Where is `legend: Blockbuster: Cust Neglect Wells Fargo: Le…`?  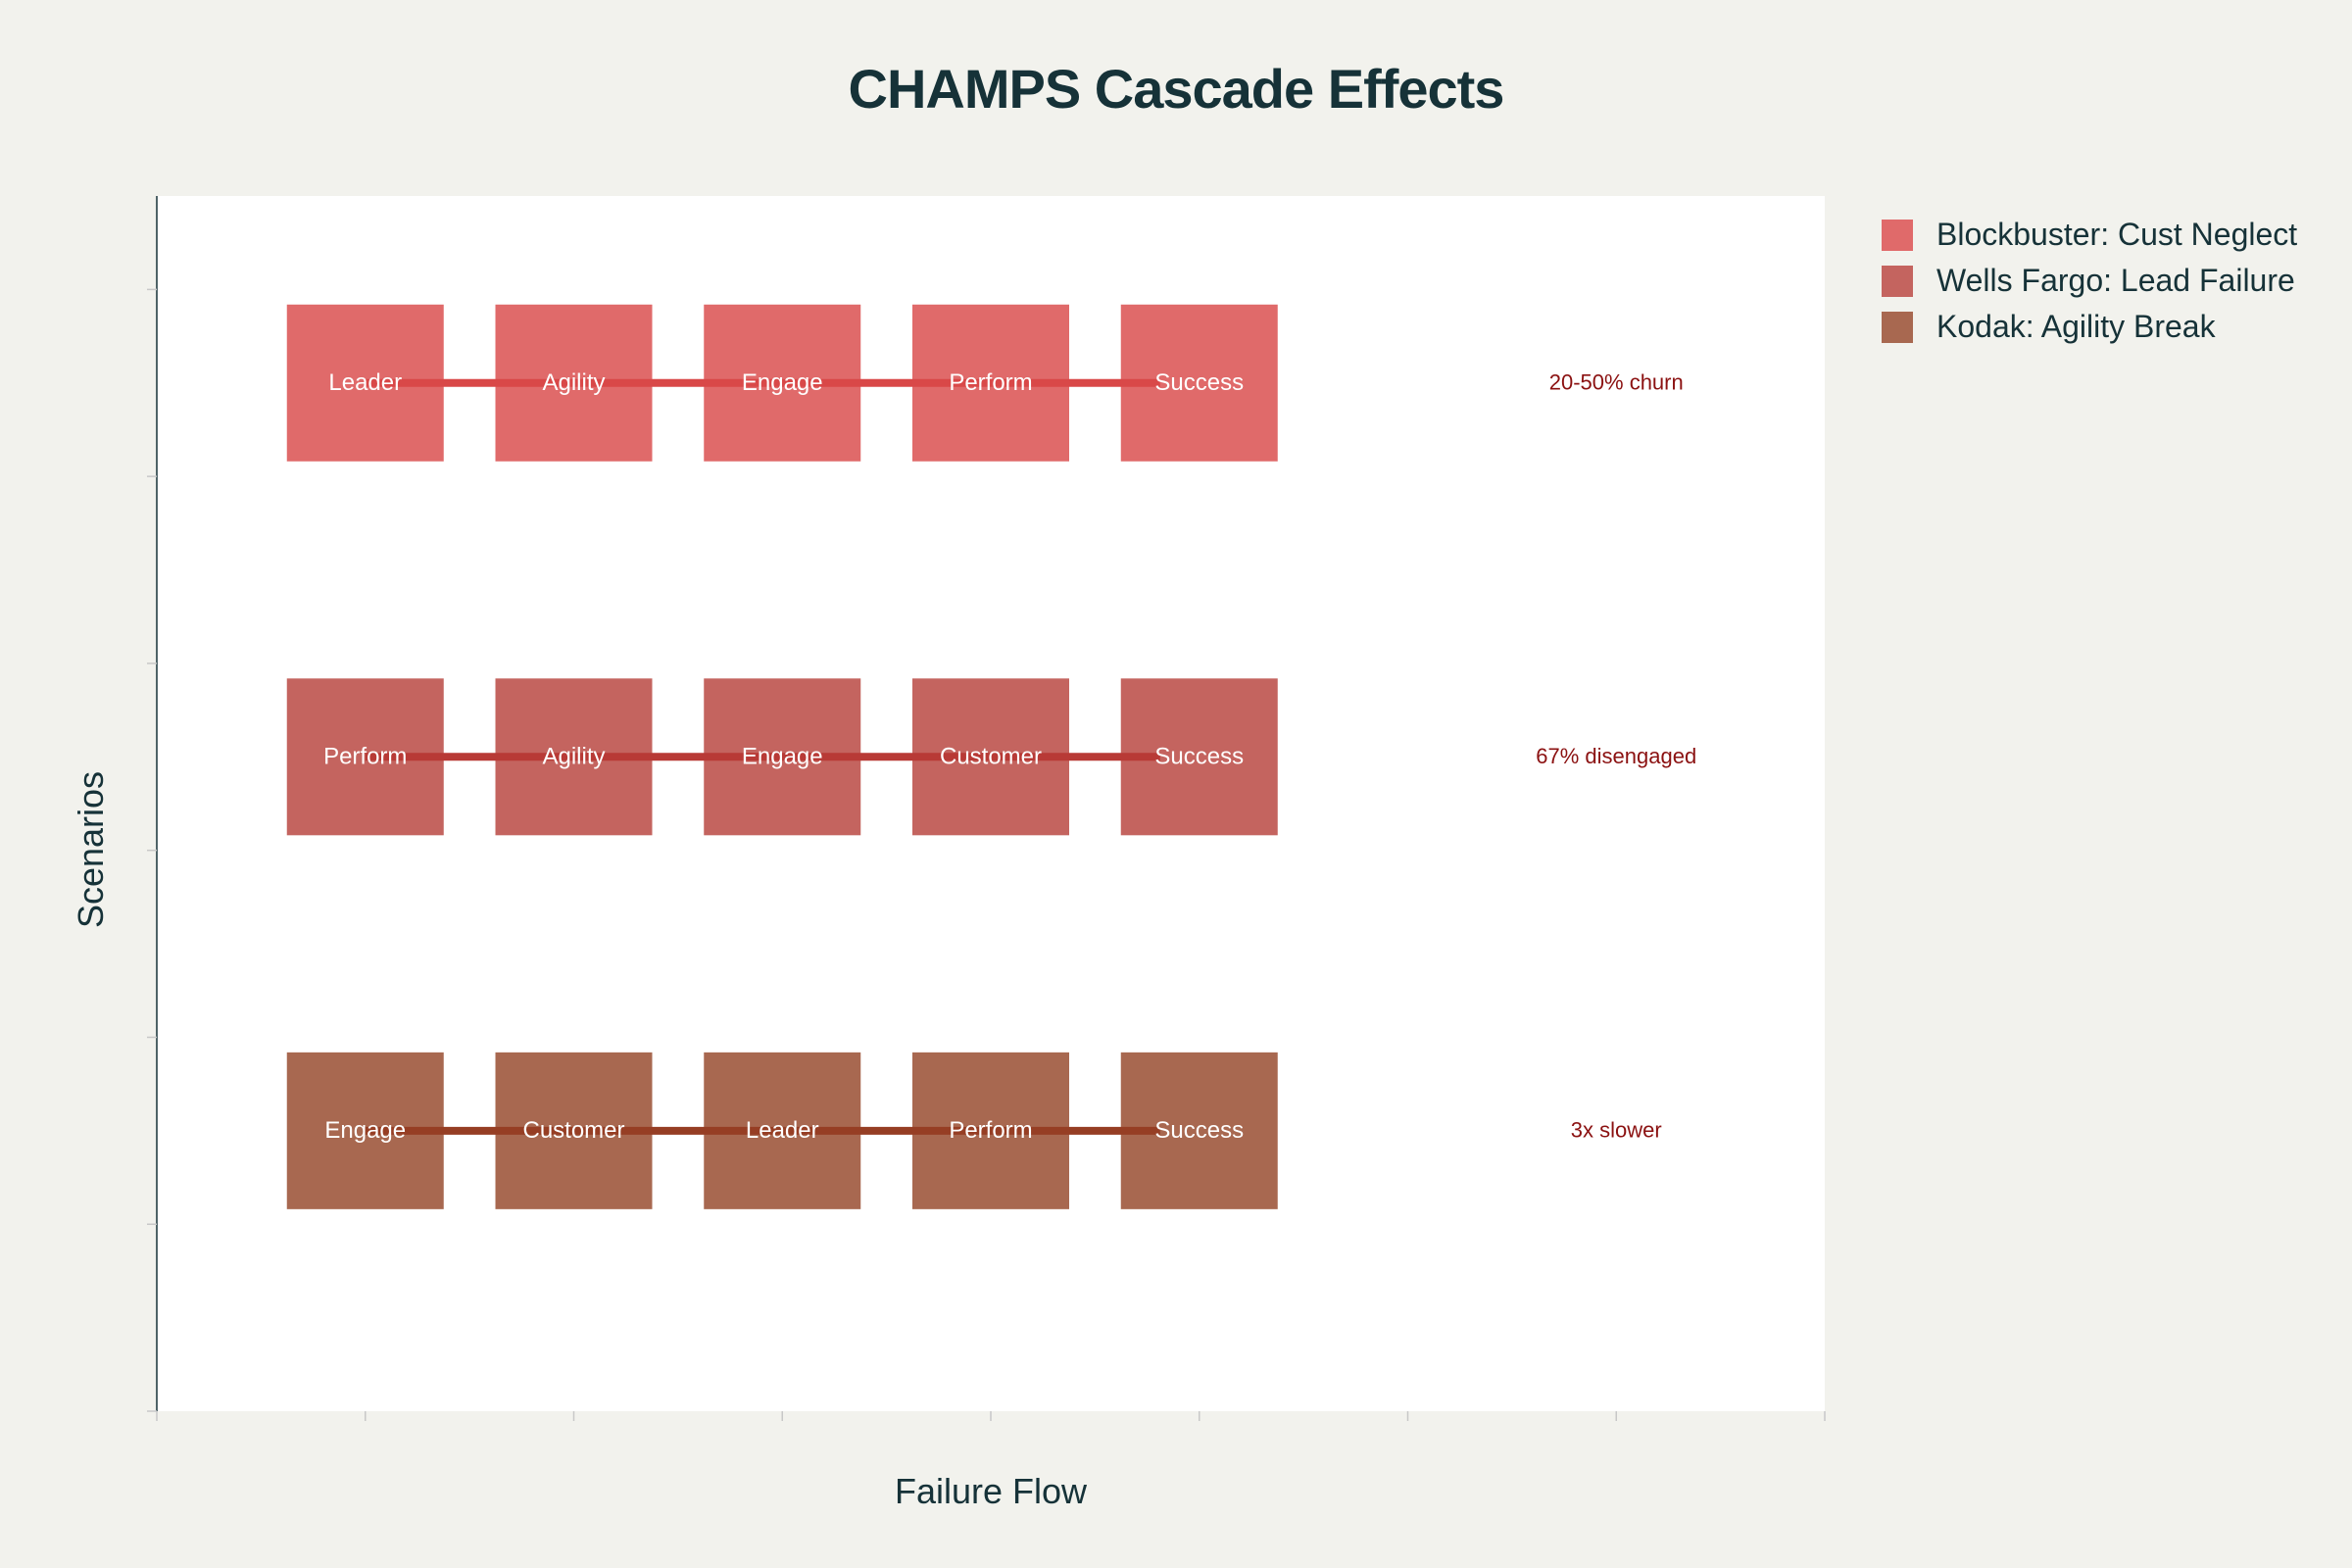
legend: Blockbuster: Cust Neglect Wells Fargo: Le… is located at coordinates (2089, 281).